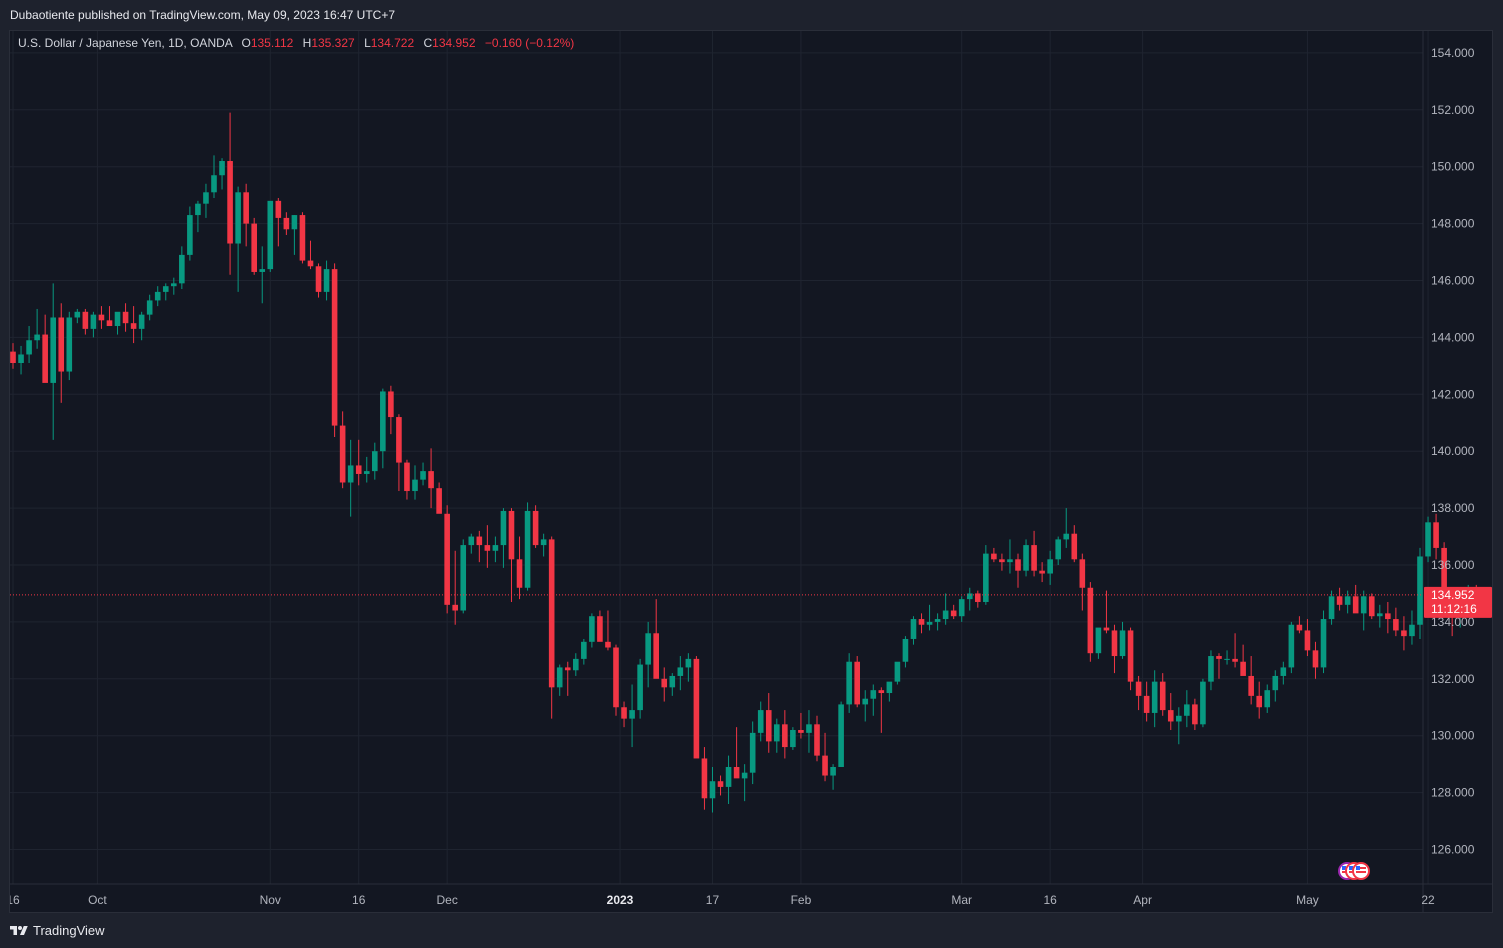  I want to click on countdown-label: 11:12:16, so click(1454, 609).